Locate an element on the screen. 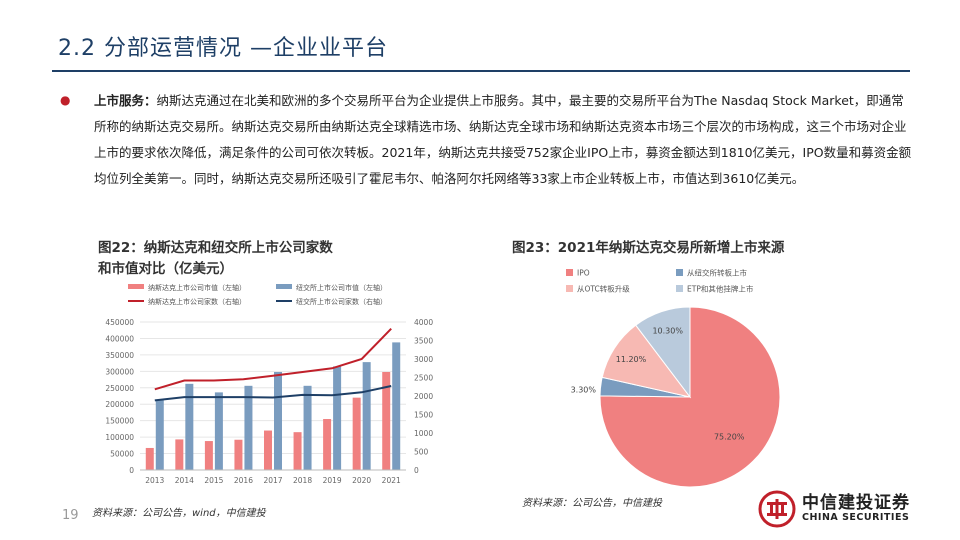 This screenshot has width=960, height=540. x-tick-label: 2015 is located at coordinates (213, 480).